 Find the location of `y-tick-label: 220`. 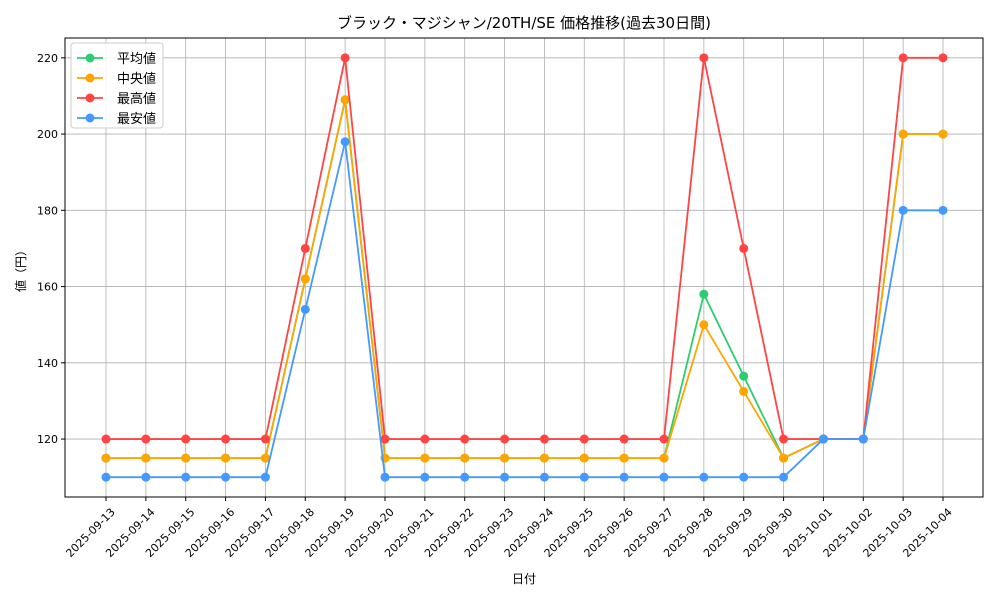

y-tick-label: 220 is located at coordinates (47, 58).